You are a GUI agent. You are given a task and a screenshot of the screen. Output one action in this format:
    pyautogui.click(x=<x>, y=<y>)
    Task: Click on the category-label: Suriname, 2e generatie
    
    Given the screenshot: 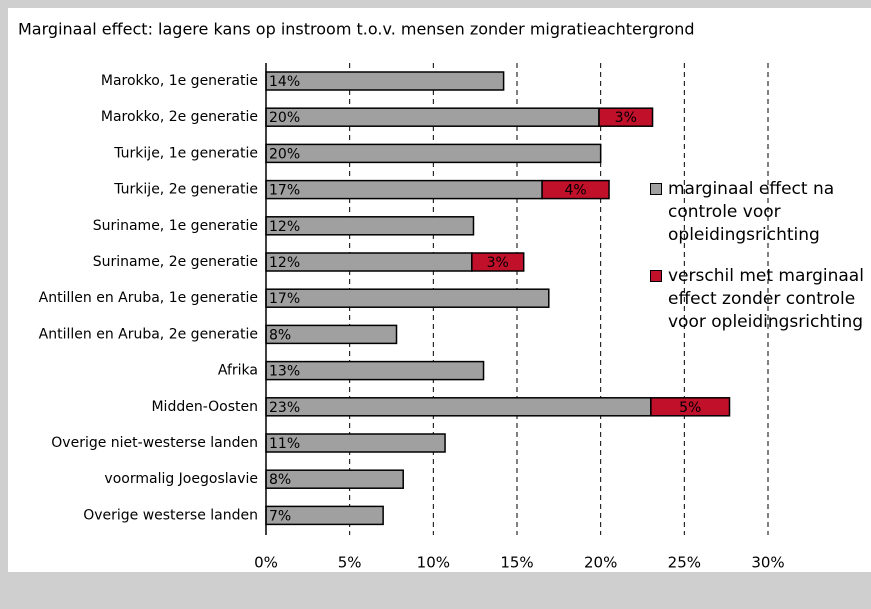 What is the action you would take?
    pyautogui.click(x=175, y=262)
    